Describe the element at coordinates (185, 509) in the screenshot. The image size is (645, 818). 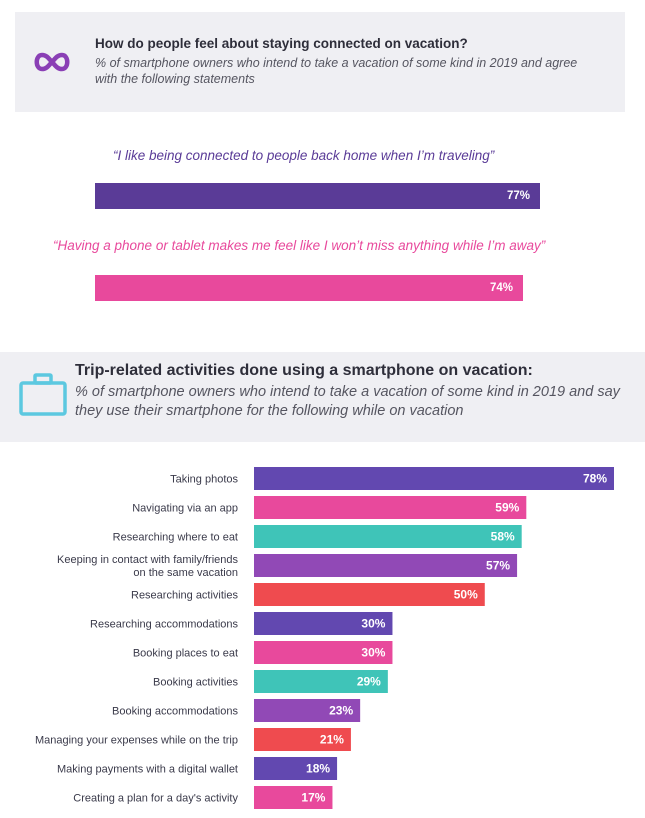
I see `activity-category-label: Navigating via an app` at that location.